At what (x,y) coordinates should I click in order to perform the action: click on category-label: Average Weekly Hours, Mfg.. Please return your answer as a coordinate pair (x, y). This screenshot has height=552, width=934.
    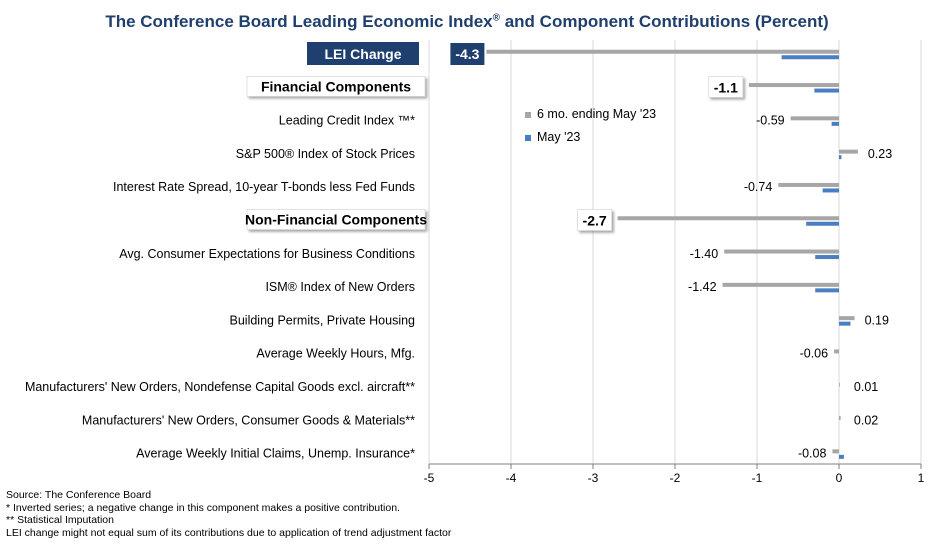
    Looking at the image, I should click on (335, 354).